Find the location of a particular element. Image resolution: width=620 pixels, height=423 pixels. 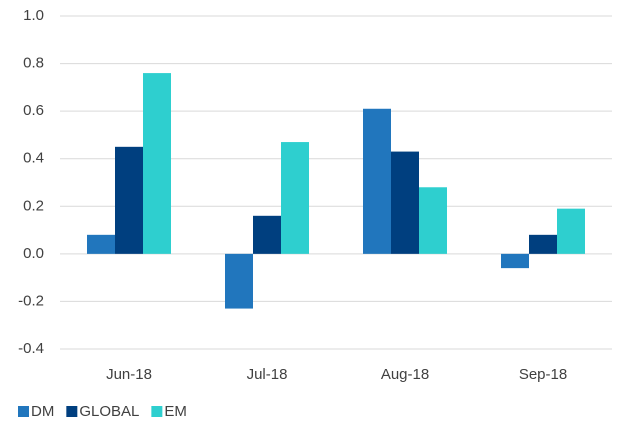

y-tick-label: 0.0 is located at coordinates (33, 253).